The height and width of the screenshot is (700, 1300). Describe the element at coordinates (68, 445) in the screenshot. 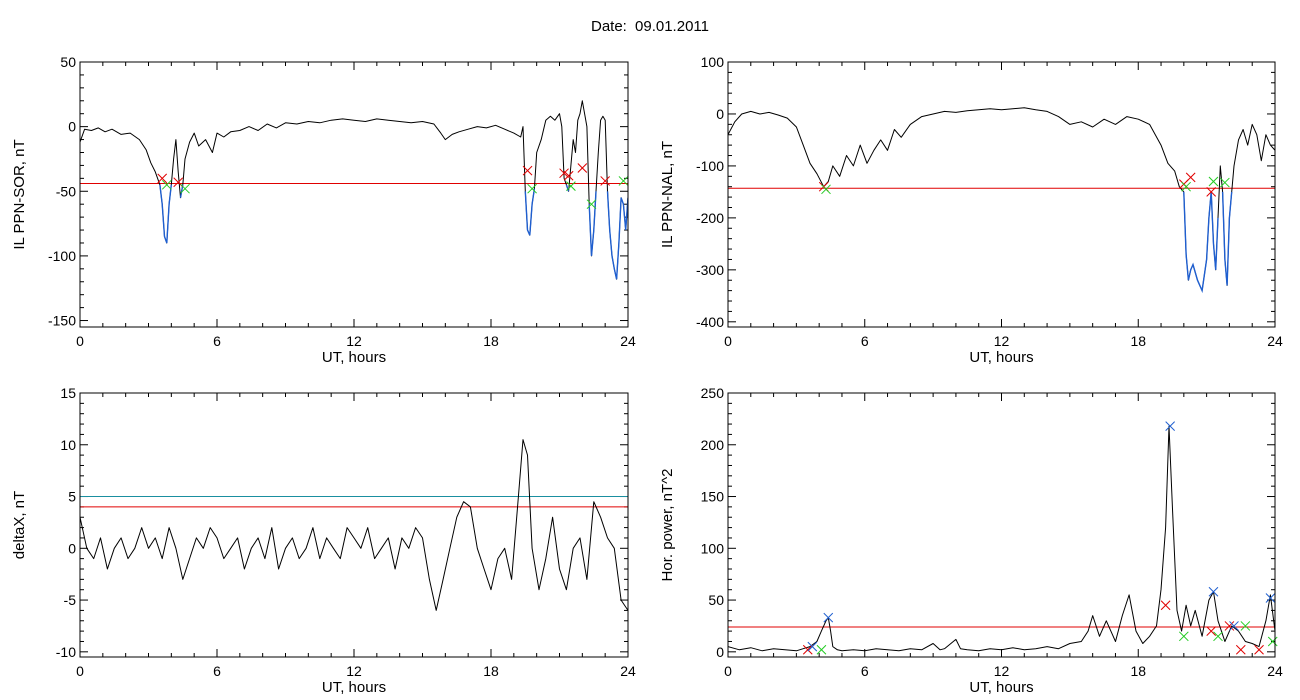

I see `y-tick-label-bl-4: 10` at that location.